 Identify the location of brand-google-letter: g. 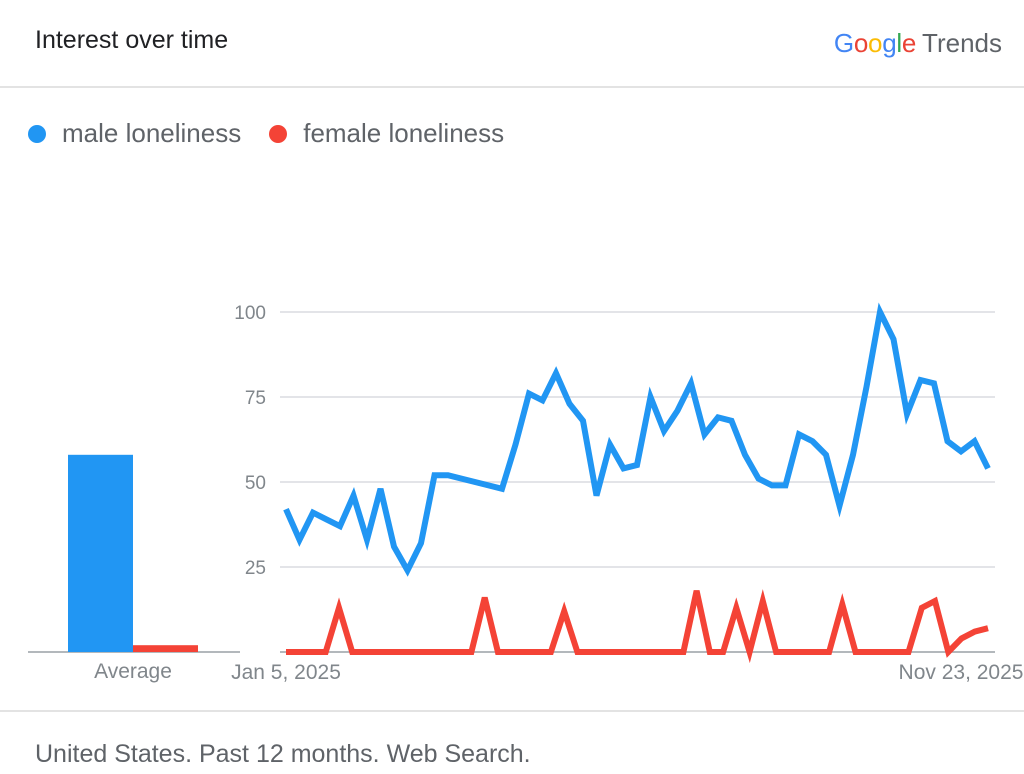
(889, 43).